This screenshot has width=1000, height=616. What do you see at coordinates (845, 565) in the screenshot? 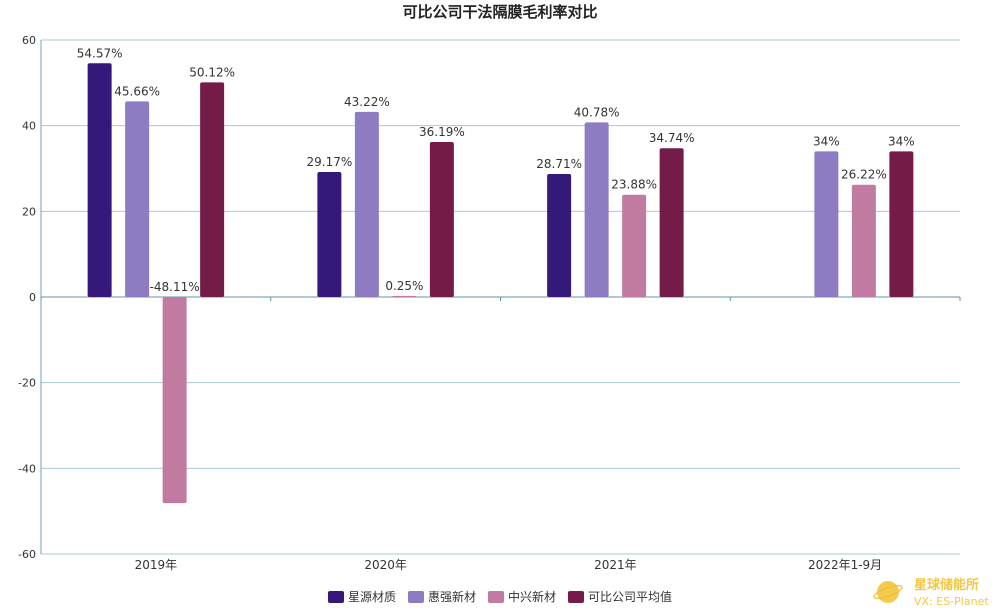
I see `x-tick-label: 2022年1-9月` at bounding box center [845, 565].